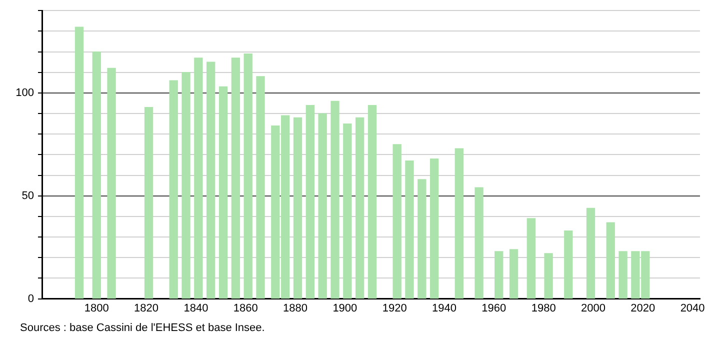 The height and width of the screenshot is (340, 710). I want to click on x-tick-label: 2020, so click(643, 308).